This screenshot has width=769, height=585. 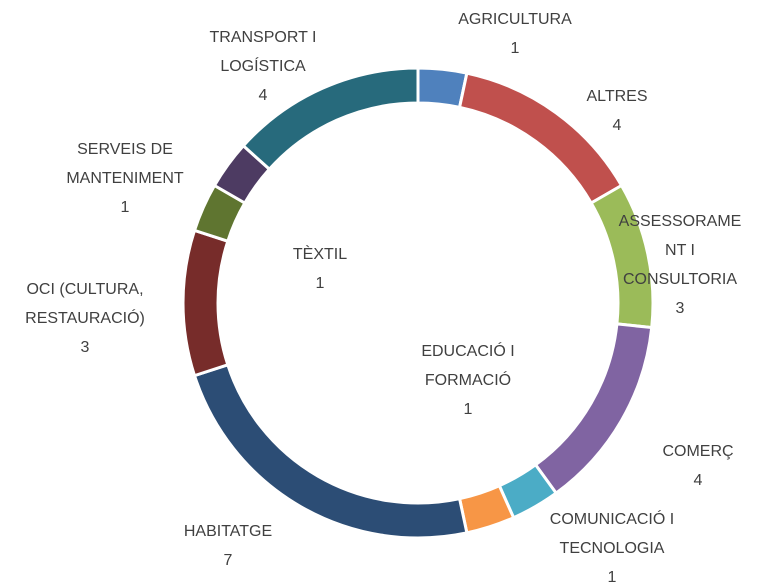 I want to click on label-line: CONSULTORIA, so click(x=680, y=279).